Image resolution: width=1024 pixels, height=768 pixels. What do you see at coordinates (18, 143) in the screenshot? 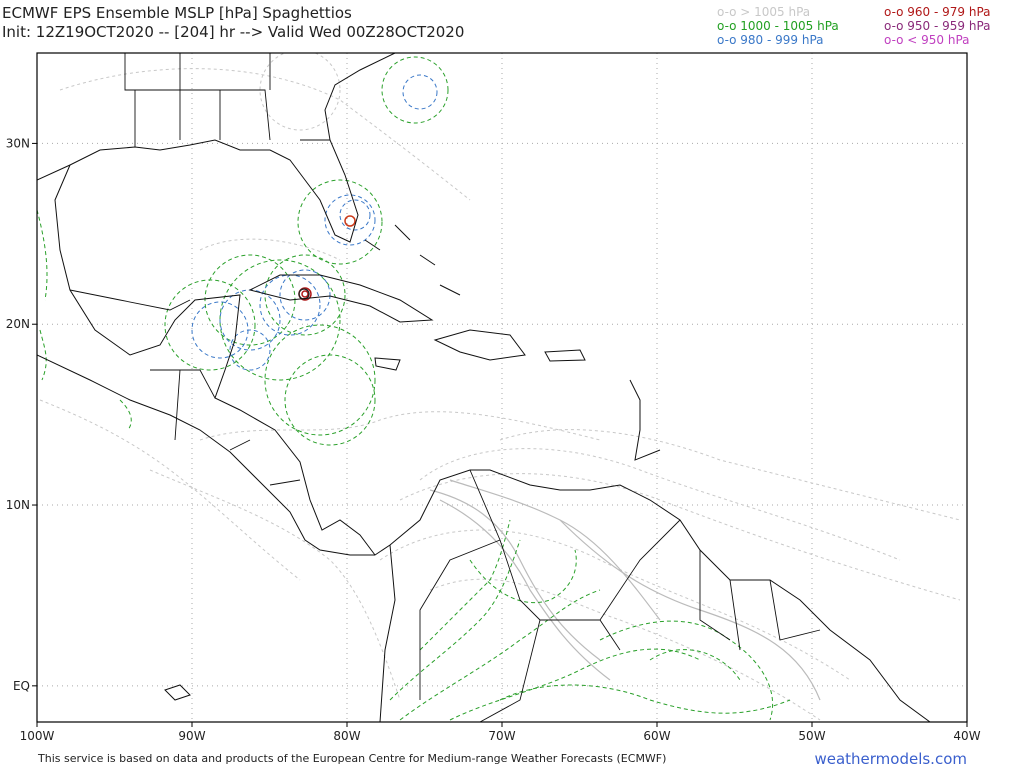
I see `y-tick-label: 30N` at bounding box center [18, 143].